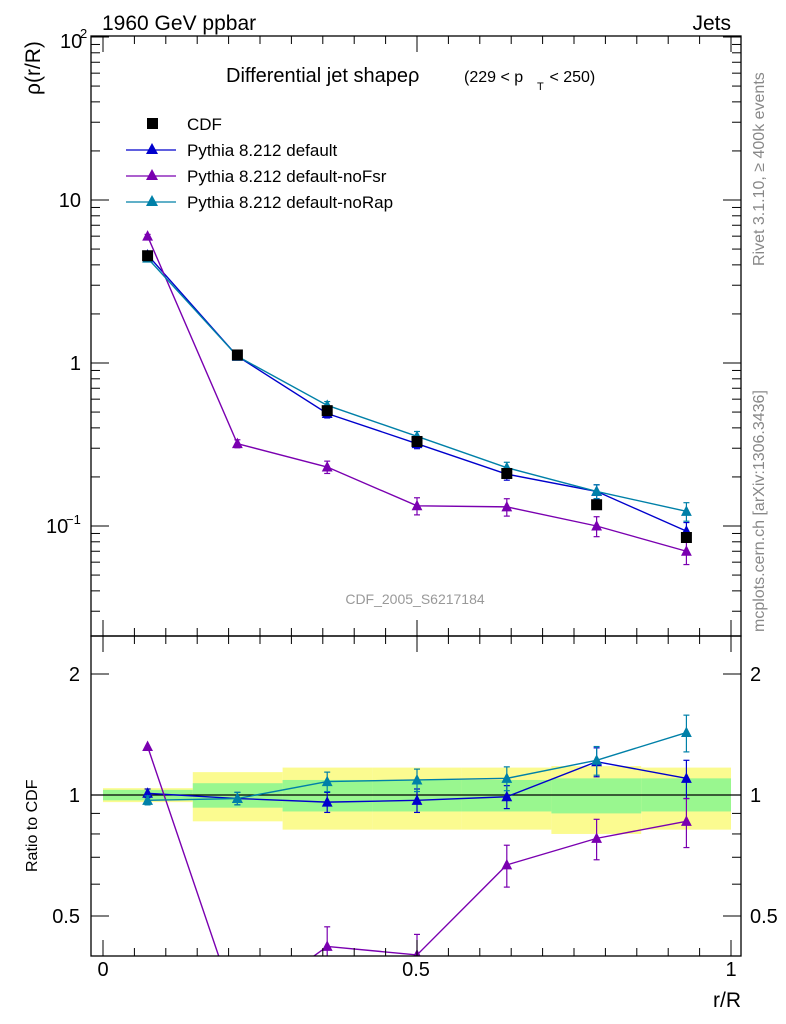 Image resolution: width=786 pixels, height=1024 pixels. Describe the element at coordinates (152, 200) in the screenshot. I see `legend-marker-norap` at that location.